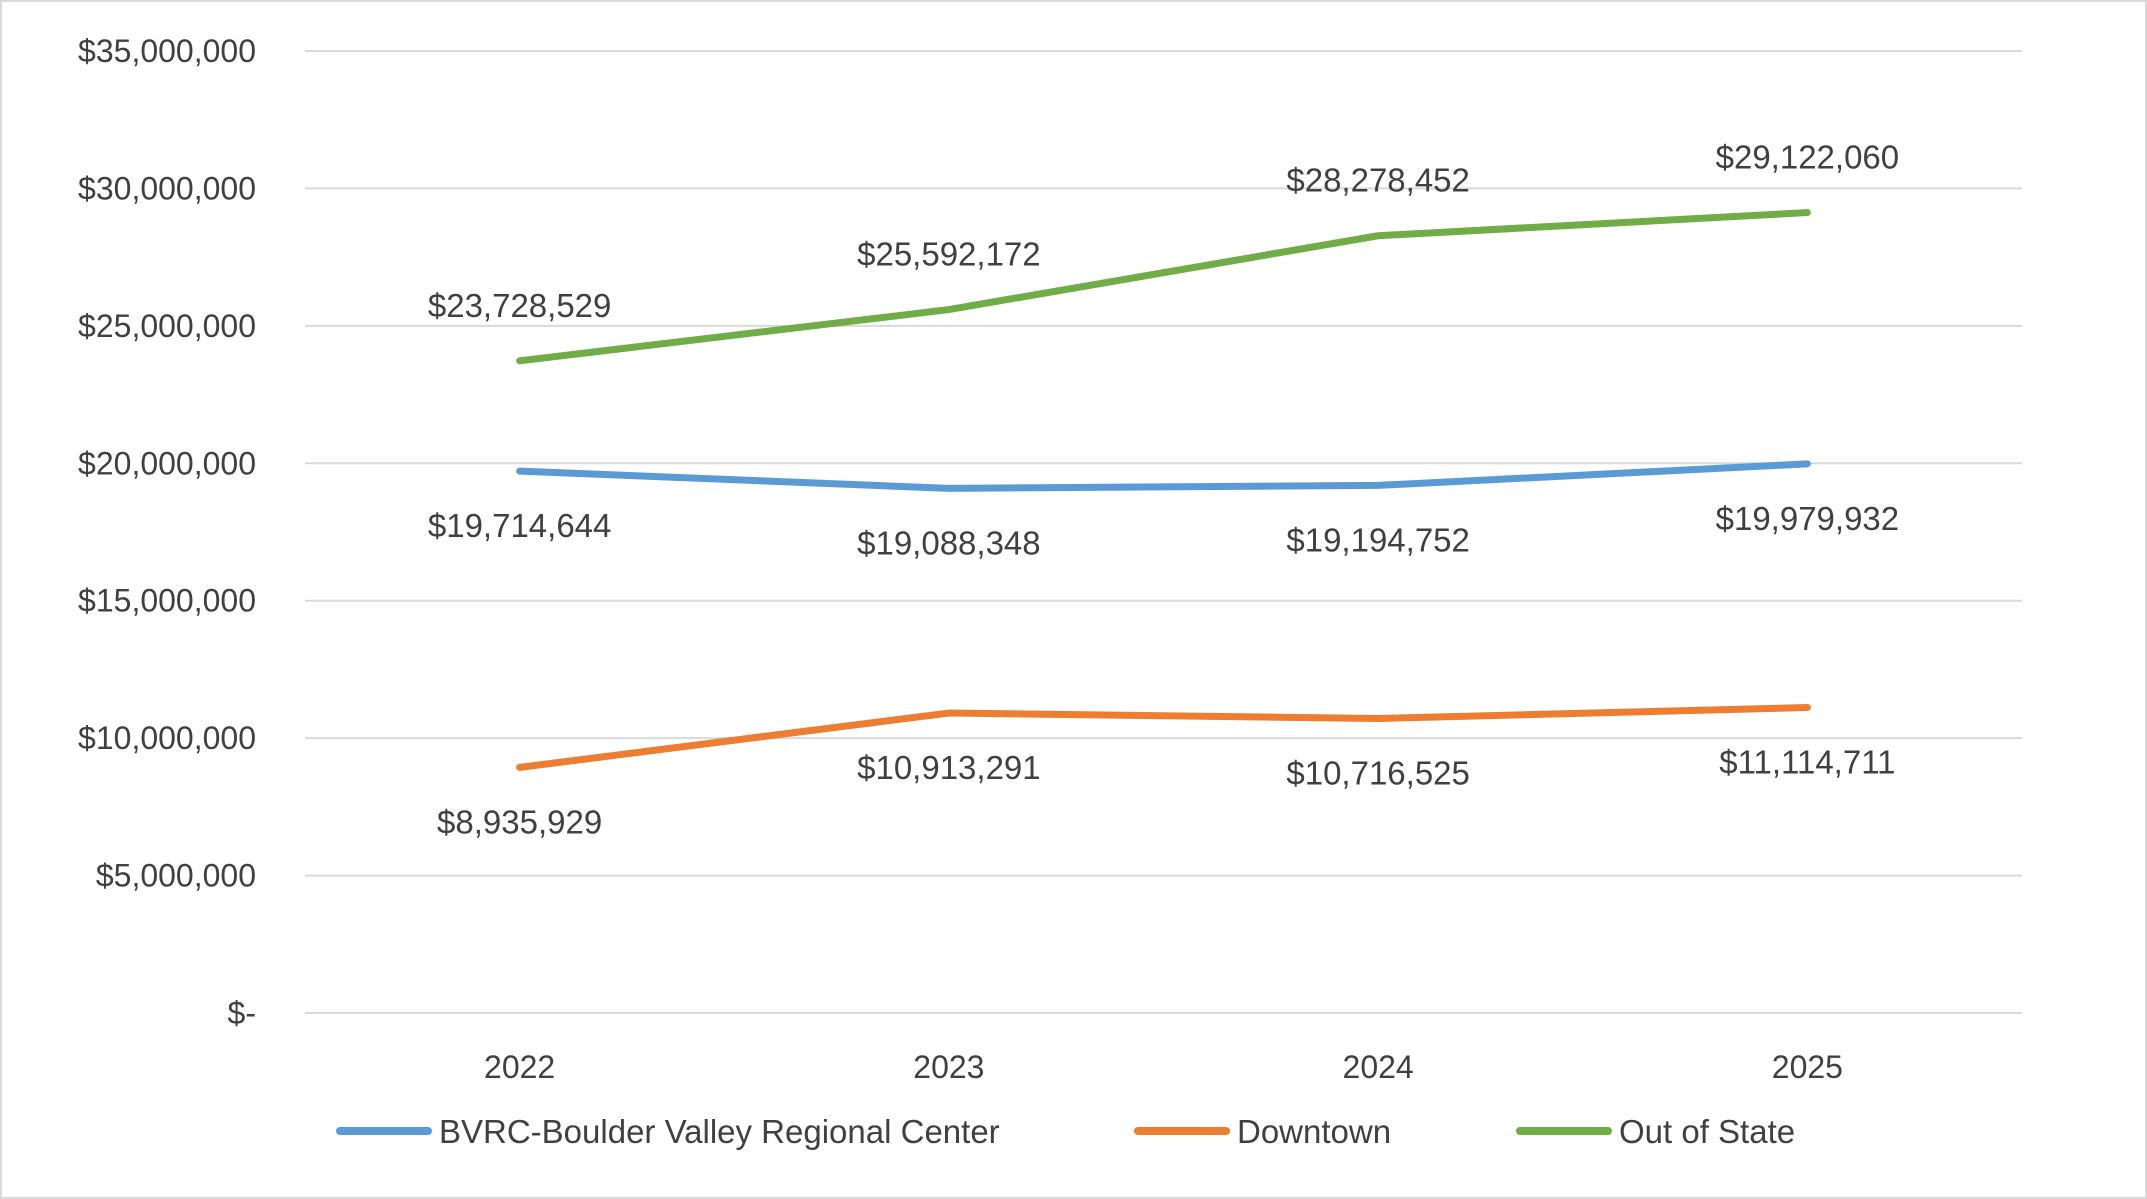 The width and height of the screenshot is (2147, 1199). Describe the element at coordinates (1378, 180) in the screenshot. I see `data-label: $28,278,452` at that location.